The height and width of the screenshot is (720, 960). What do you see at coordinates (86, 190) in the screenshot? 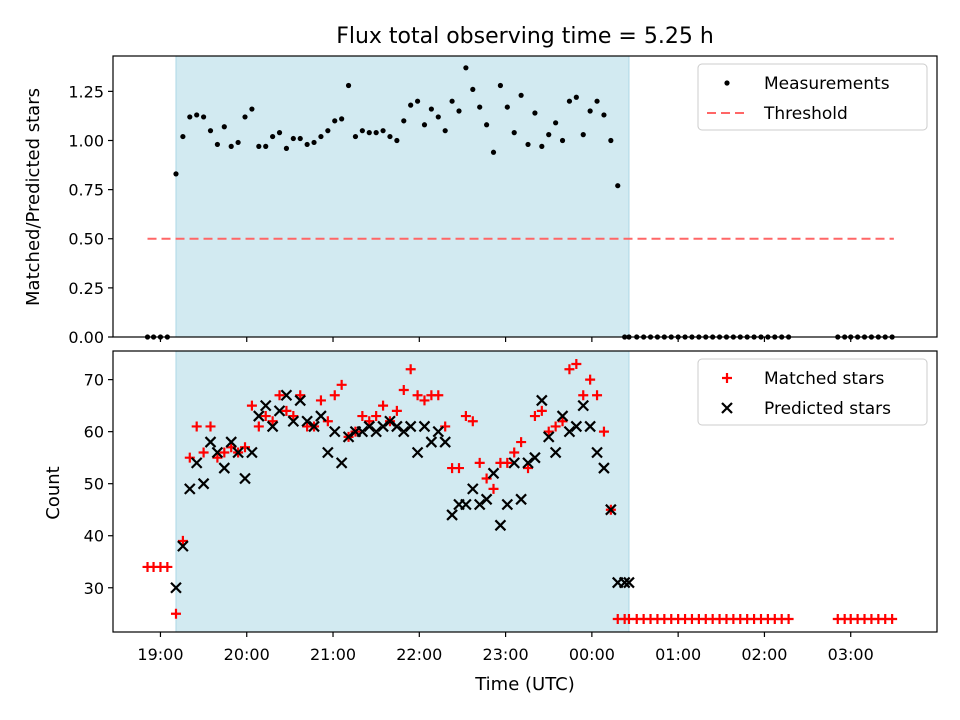
I see `top-y-tick-label: 0.75` at bounding box center [86, 190].